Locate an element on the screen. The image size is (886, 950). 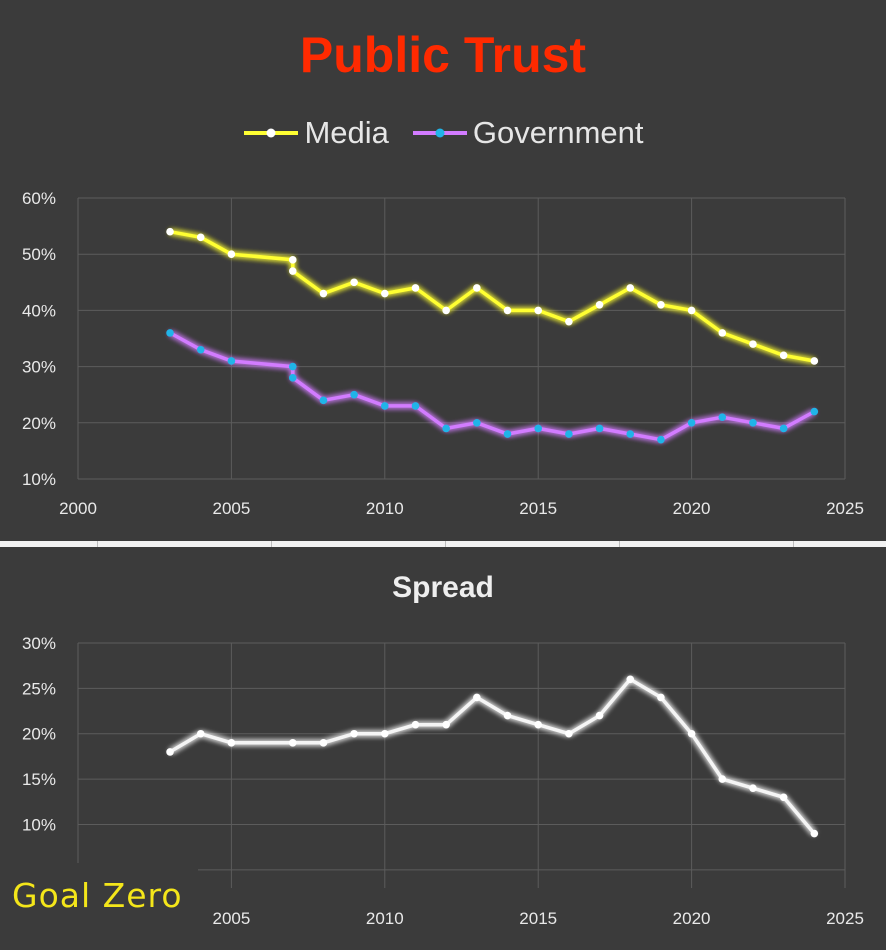
y-tick-label: 60% is located at coordinates (39, 198).